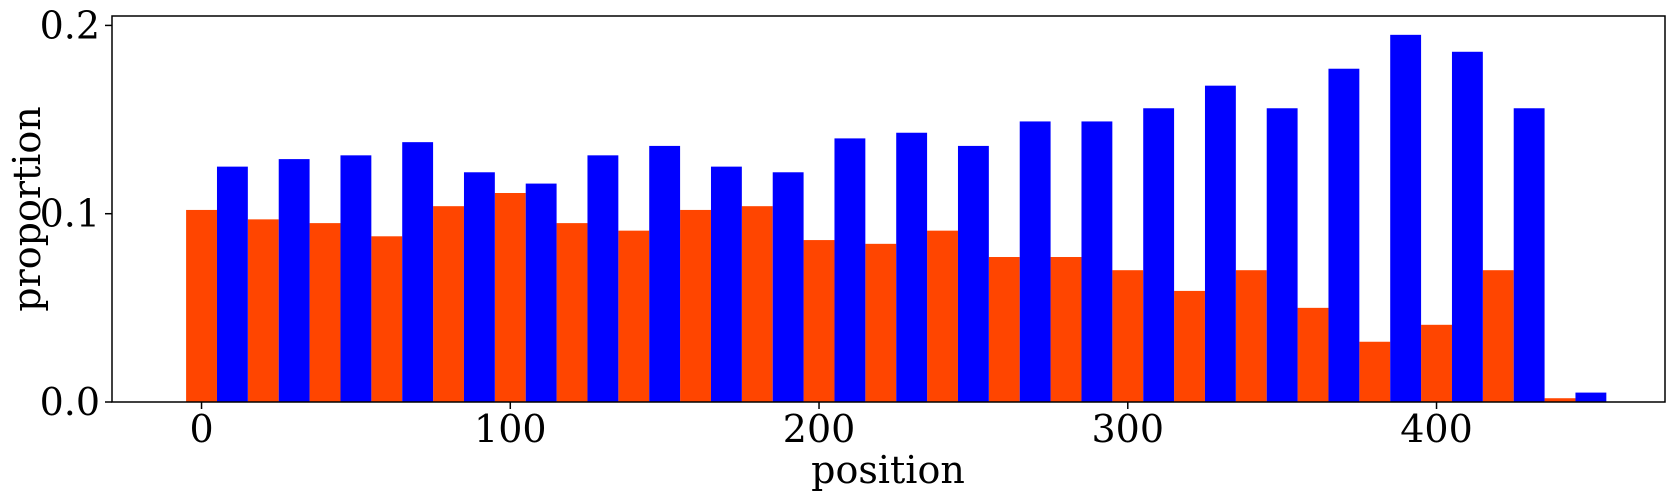 The width and height of the screenshot is (1675, 499). I want to click on x-axis-title: position, so click(888, 470).